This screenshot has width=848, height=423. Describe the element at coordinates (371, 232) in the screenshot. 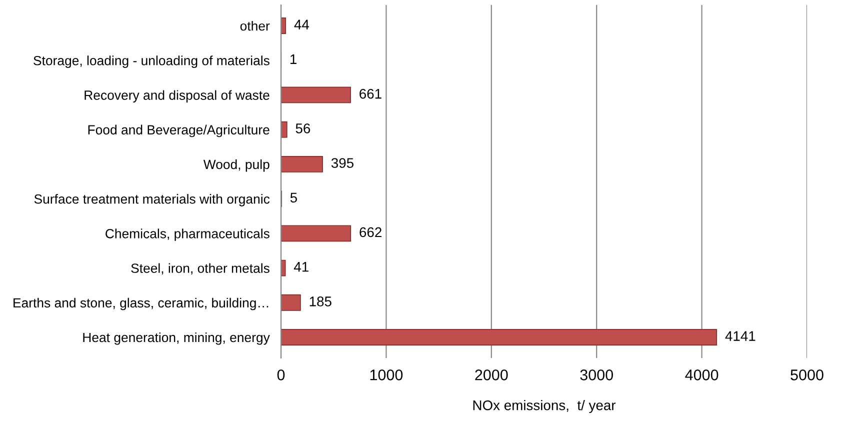

I see `data-label: 662` at that location.